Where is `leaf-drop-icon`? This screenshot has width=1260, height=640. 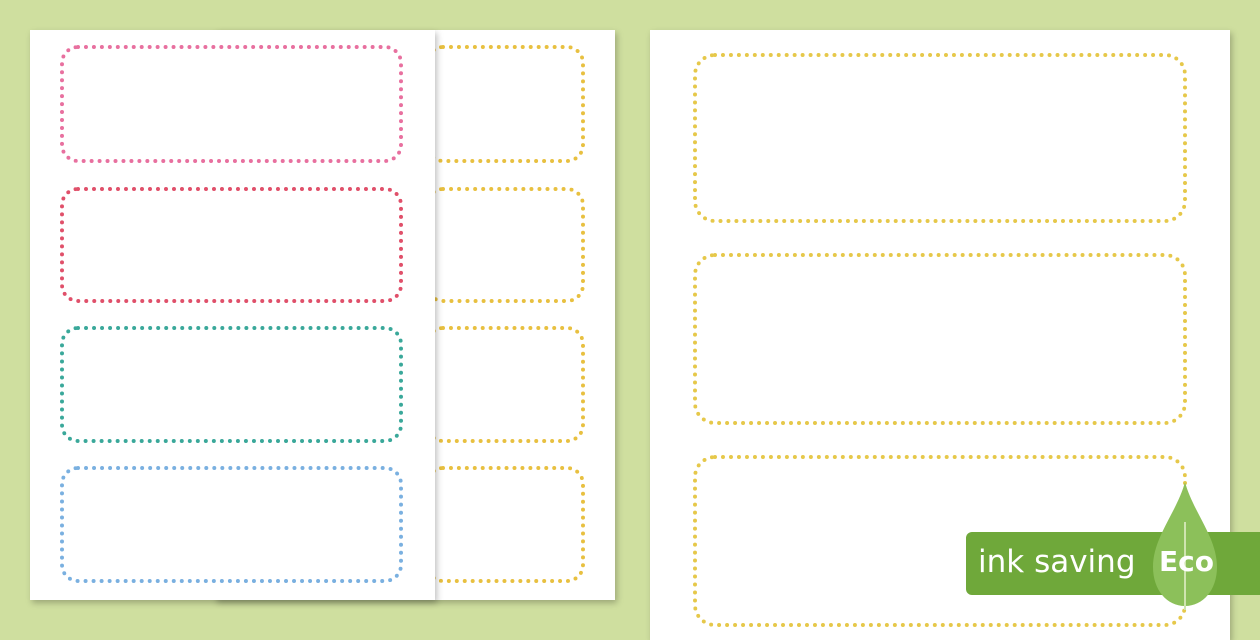
leaf-drop-icon is located at coordinates (1185, 546).